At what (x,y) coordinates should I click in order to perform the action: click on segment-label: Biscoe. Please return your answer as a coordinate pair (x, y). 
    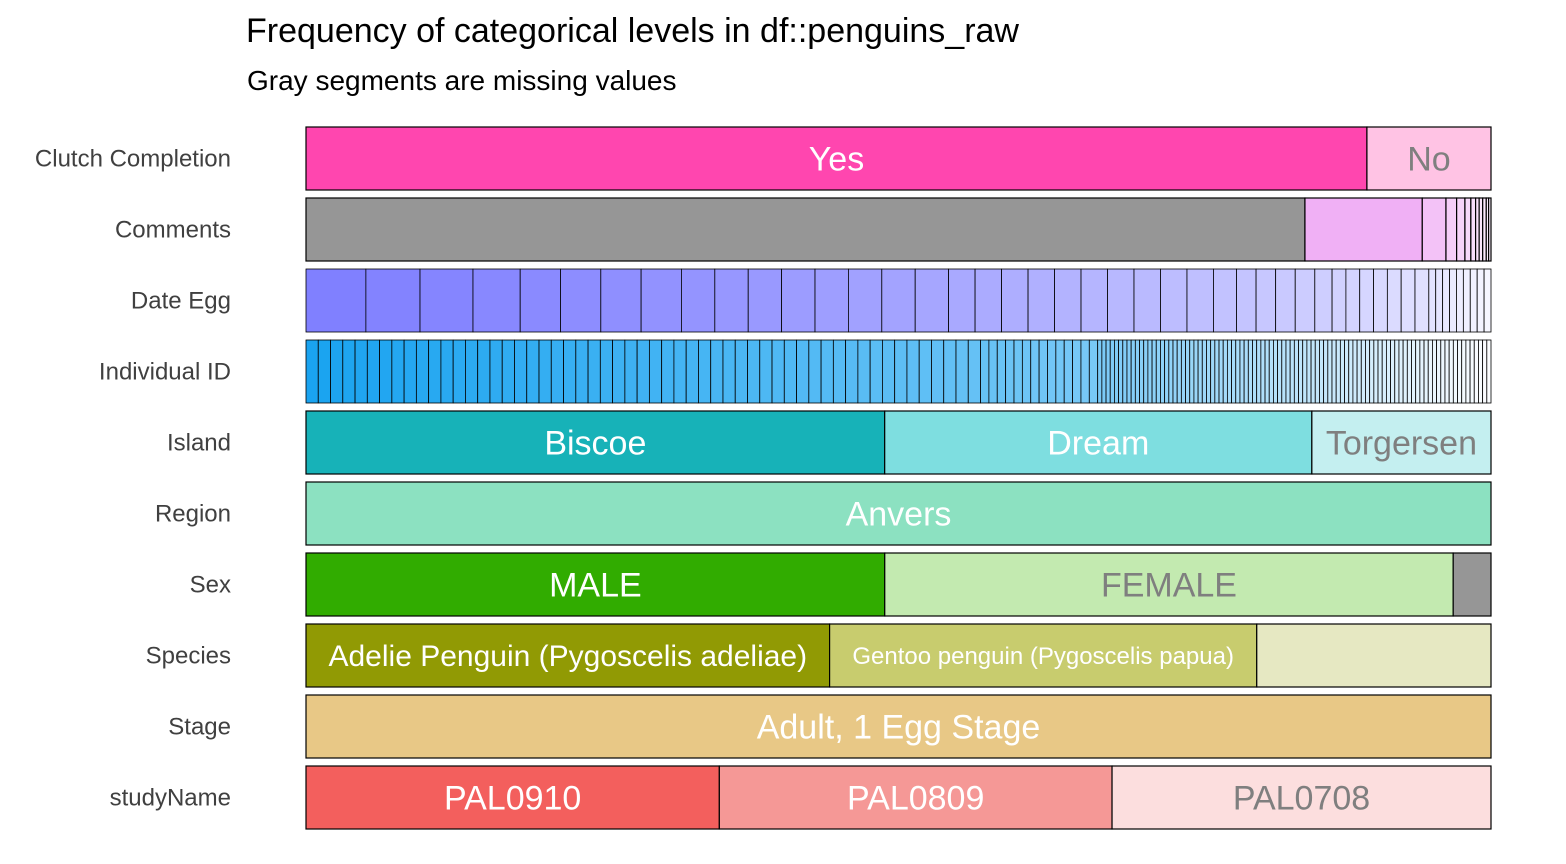
    Looking at the image, I should click on (595, 443).